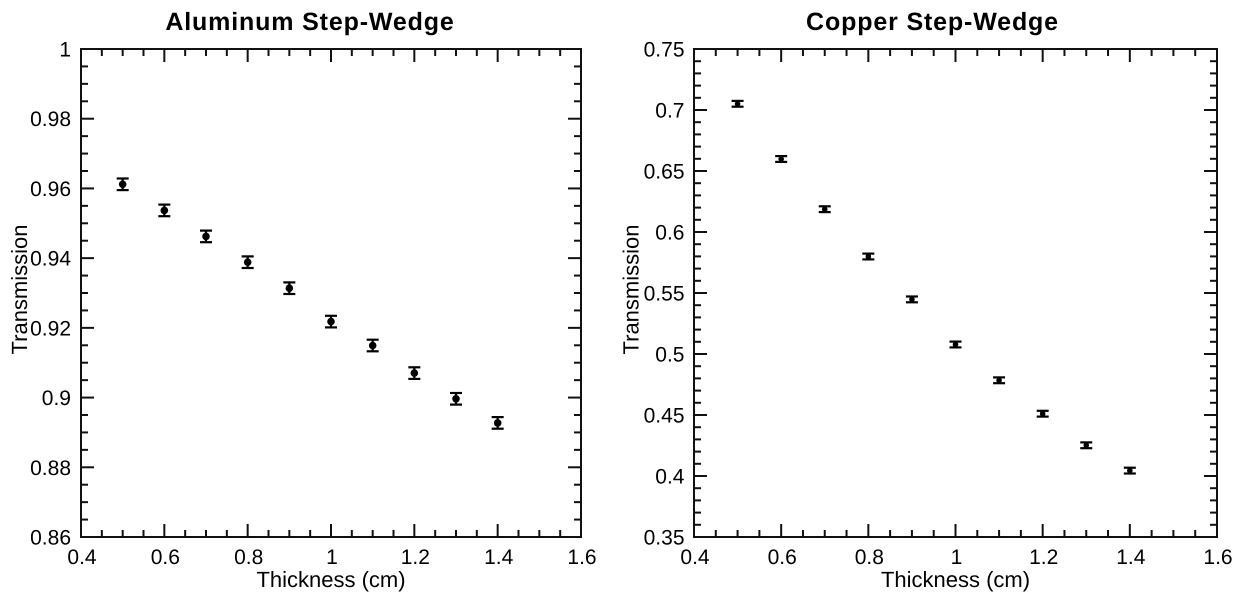 Image resolution: width=1234 pixels, height=603 pixels. Describe the element at coordinates (669, 355) in the screenshot. I see `svg-text: 0.5` at that location.